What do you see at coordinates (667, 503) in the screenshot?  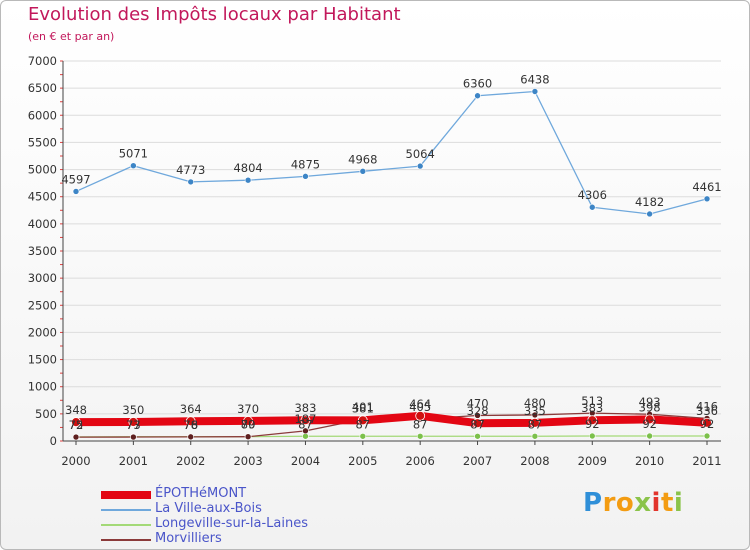 I see `logo-letter: t` at bounding box center [667, 503].